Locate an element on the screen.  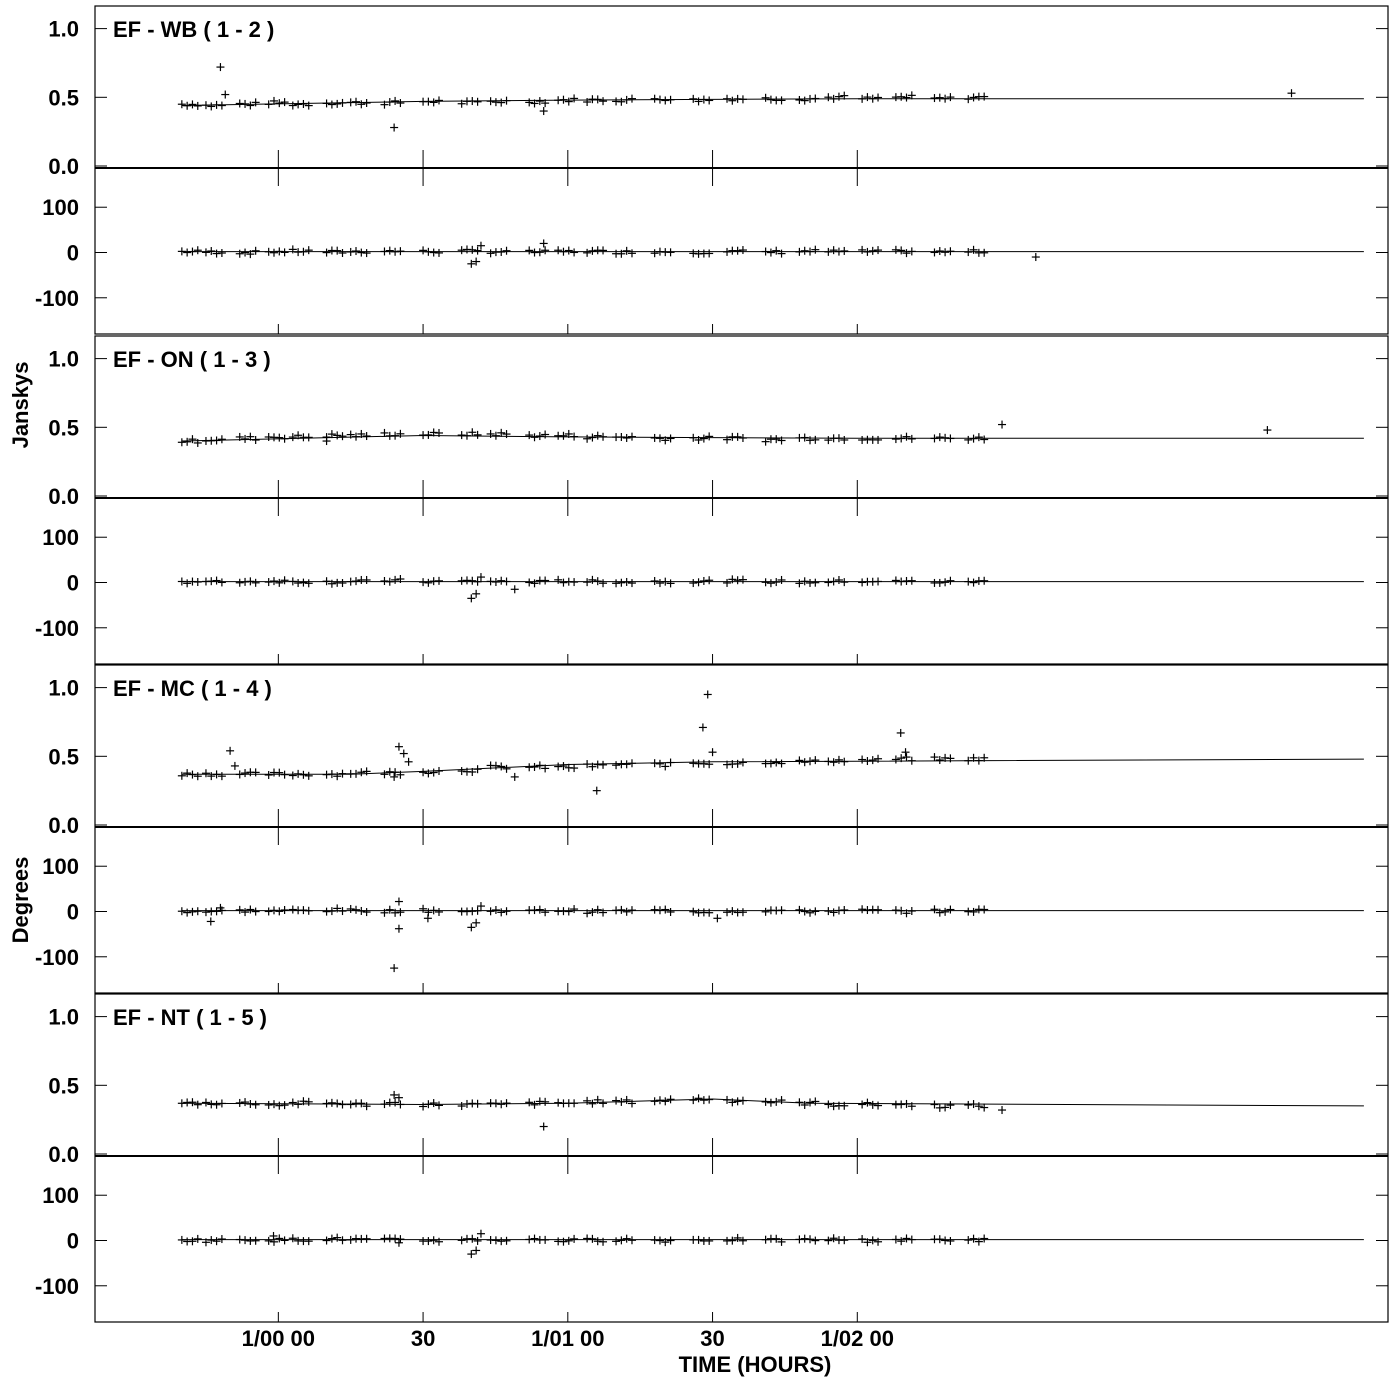
baseline-label: EF - WB ( 1 - 2 ) is located at coordinates (193, 29).